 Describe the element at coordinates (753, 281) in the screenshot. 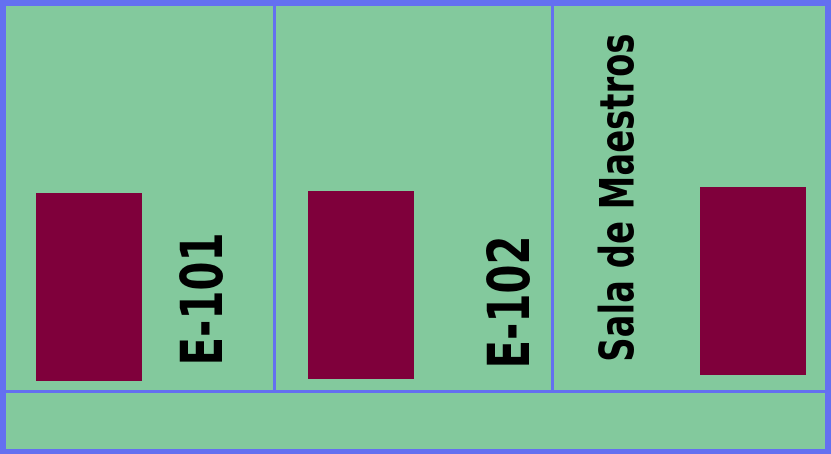

I see `door-sala-de-maestros` at that location.